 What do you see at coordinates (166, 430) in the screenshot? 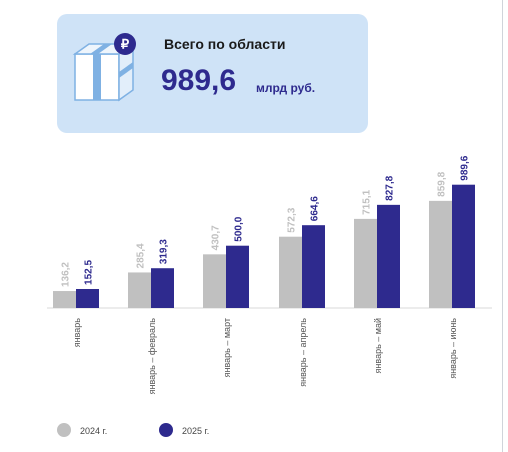
I see `legend-swatch-2025` at bounding box center [166, 430].